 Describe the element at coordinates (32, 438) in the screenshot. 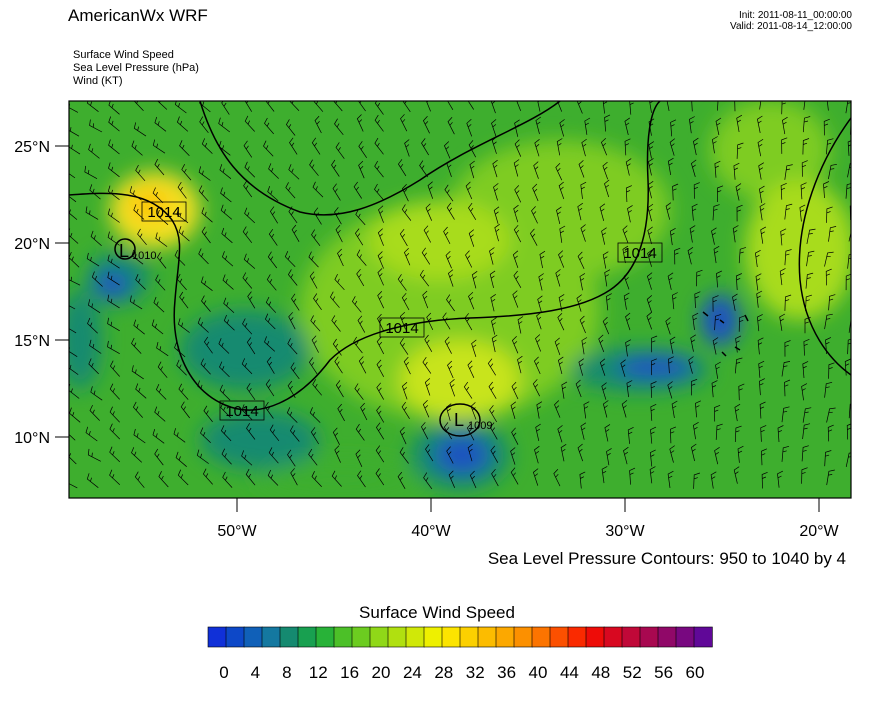

I see `lat-label: 10°N` at that location.